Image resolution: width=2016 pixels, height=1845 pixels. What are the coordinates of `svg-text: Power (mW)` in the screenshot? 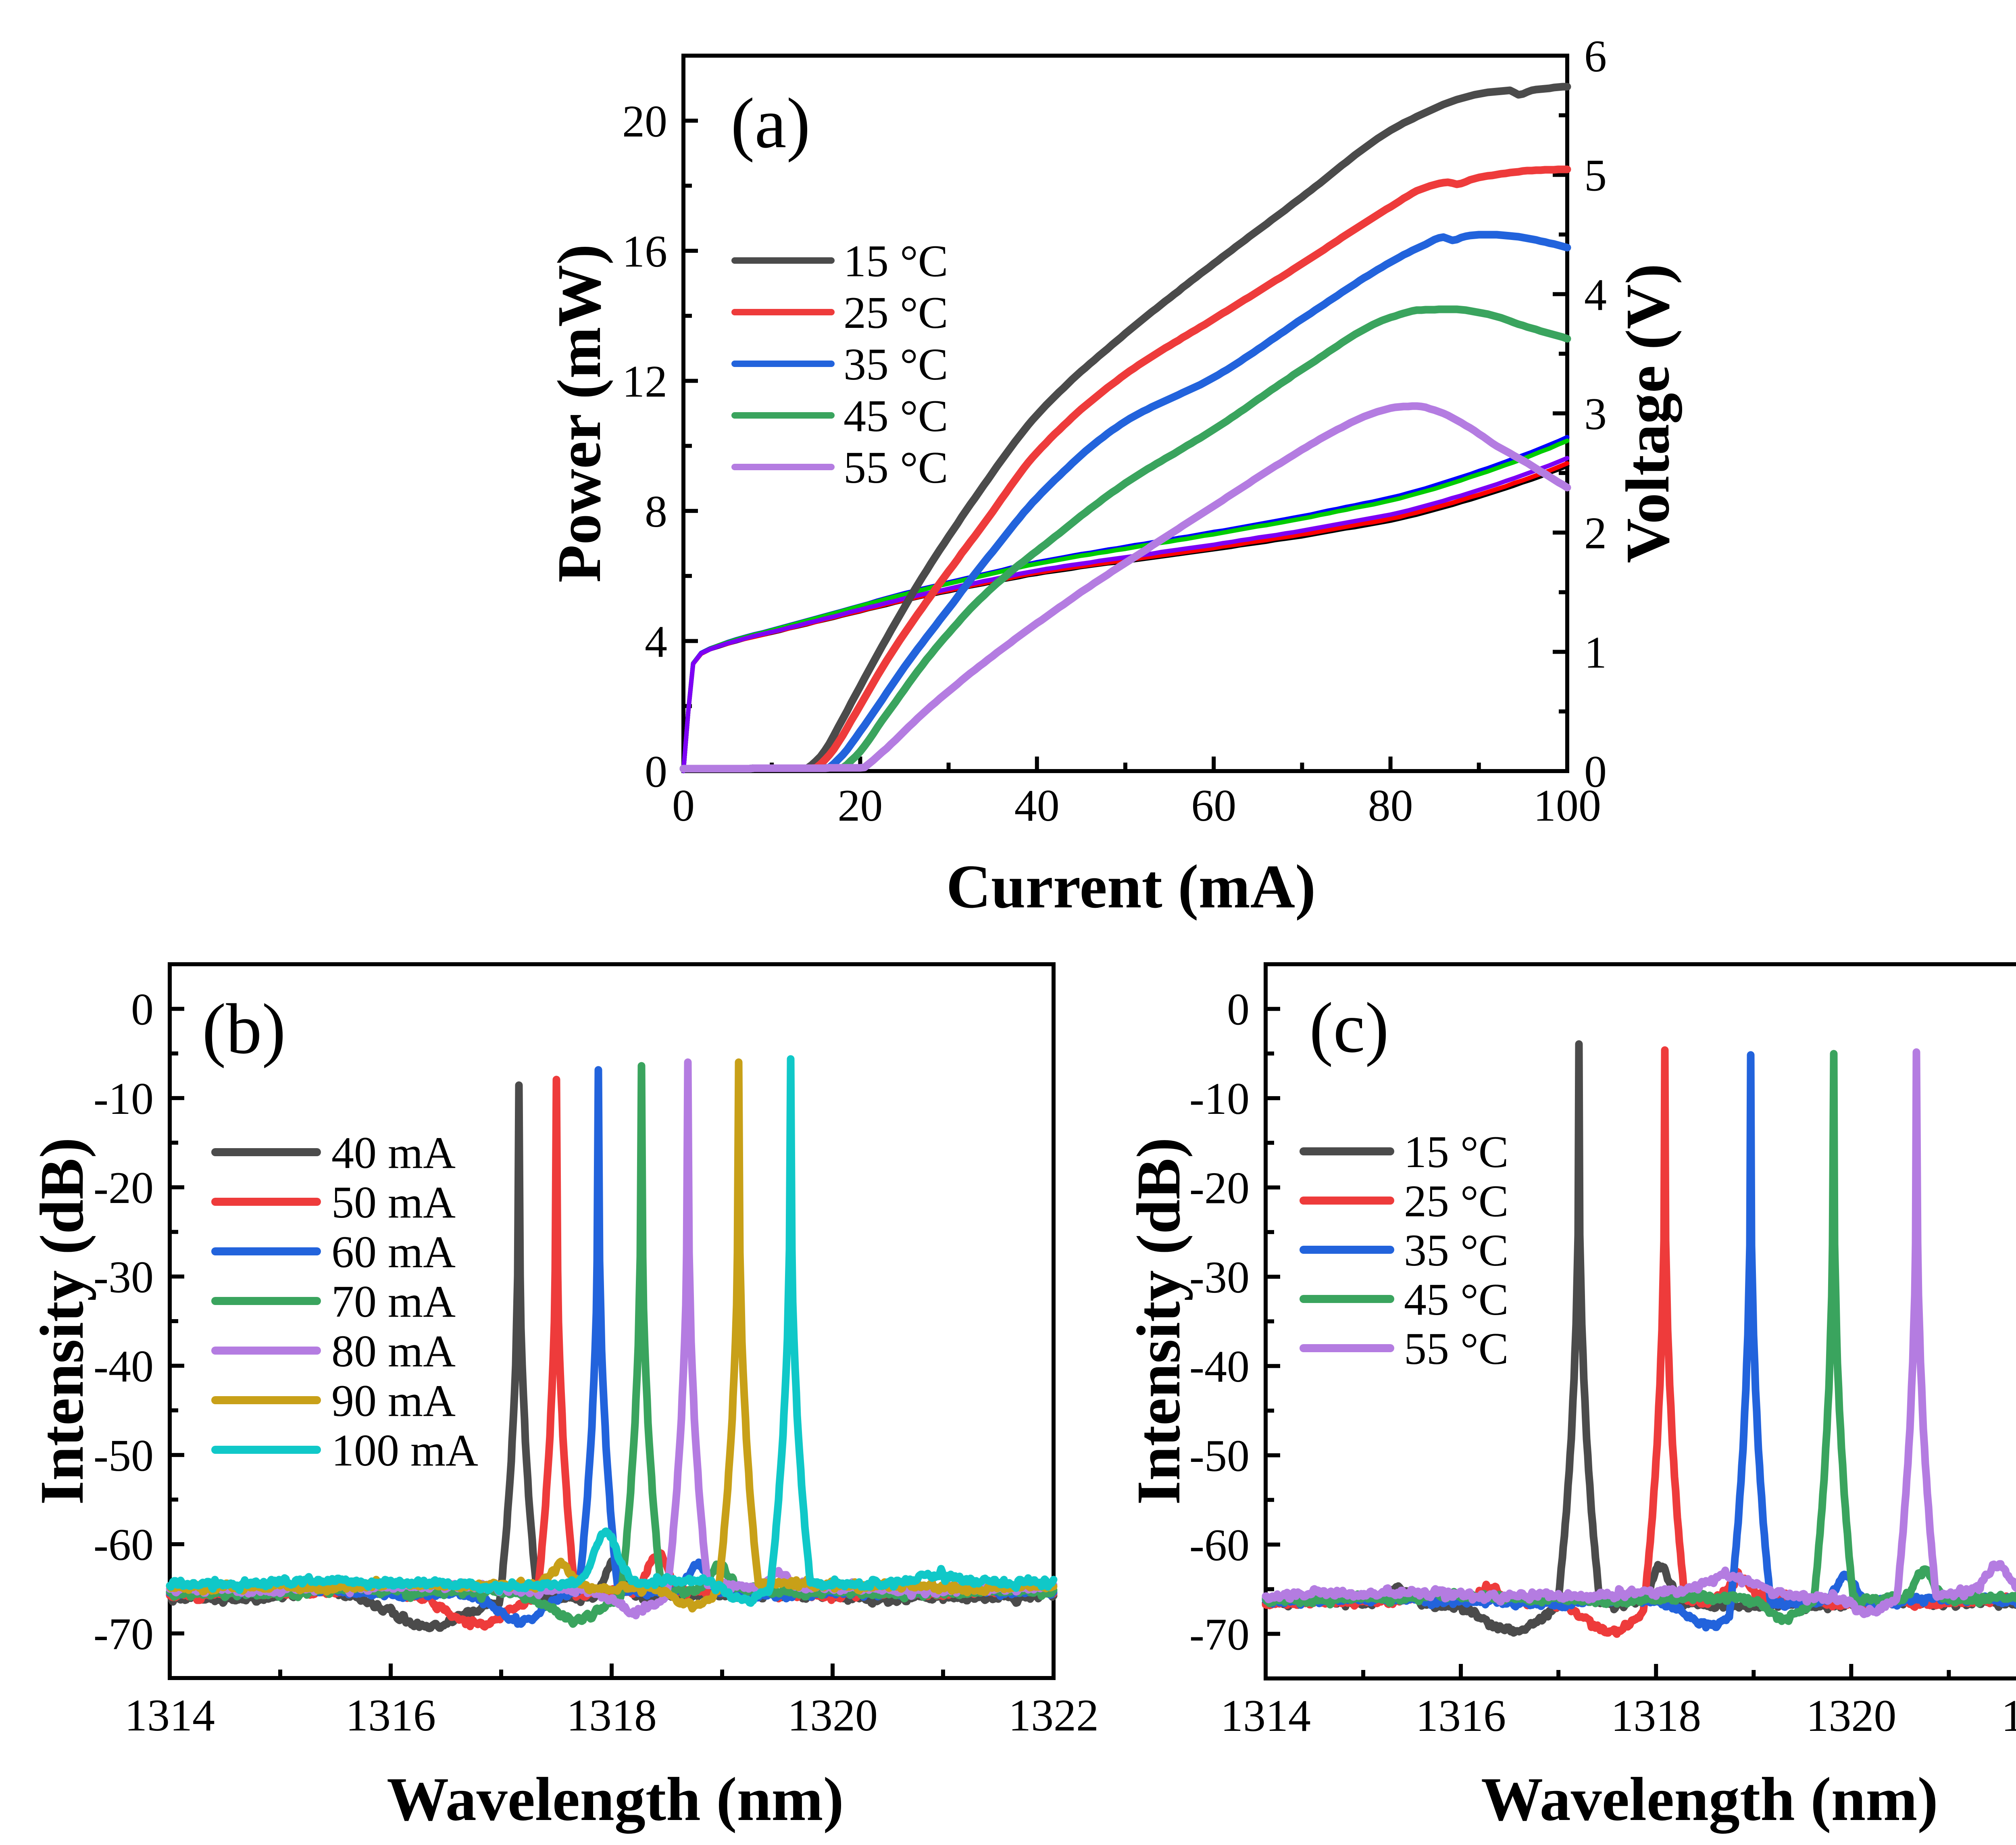 It's located at (579, 413).